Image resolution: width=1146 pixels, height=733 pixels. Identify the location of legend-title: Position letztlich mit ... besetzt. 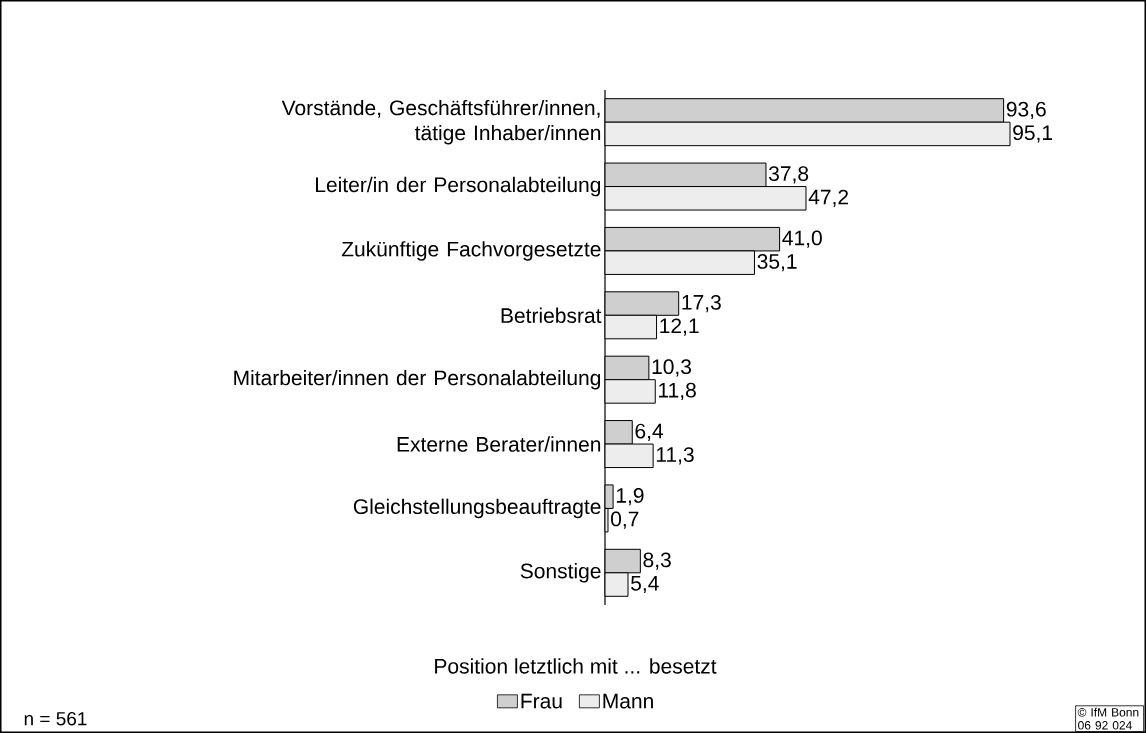
(576, 666).